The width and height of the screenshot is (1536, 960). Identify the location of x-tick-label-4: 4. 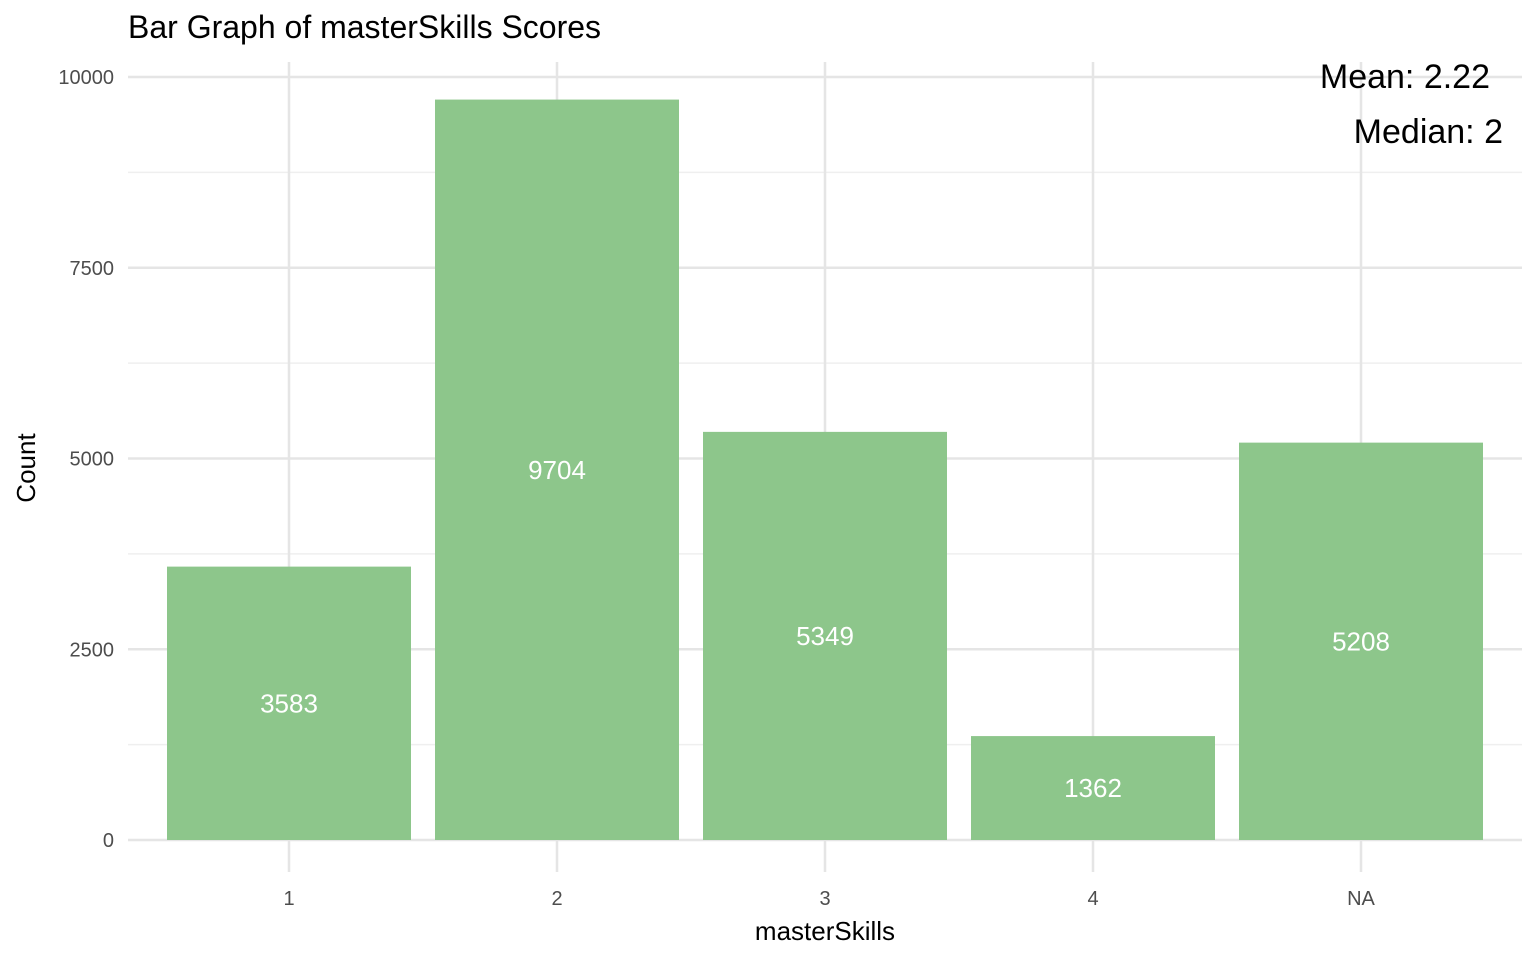
(1092, 899).